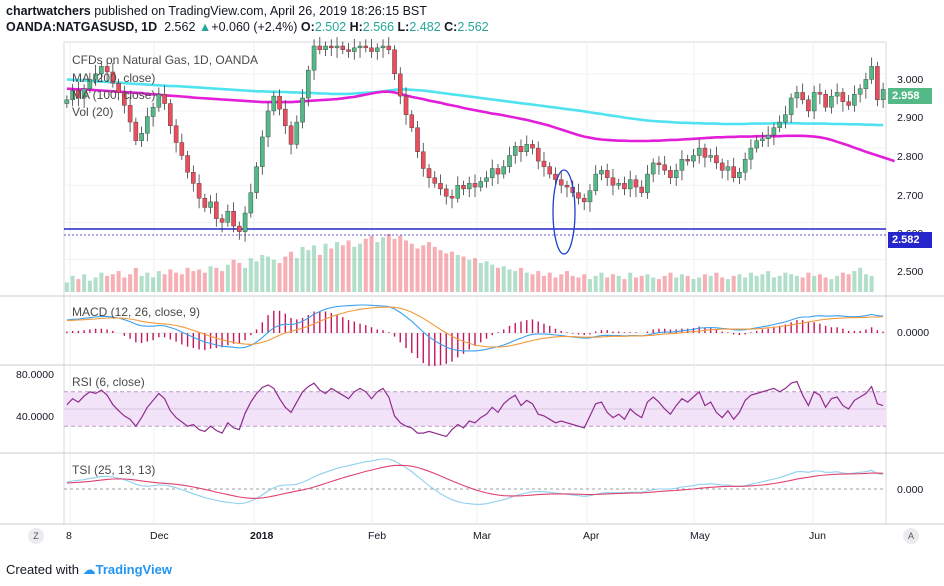 Image resolution: width=944 pixels, height=586 pixels. Describe the element at coordinates (307, 27) in the screenshot. I see `open-label: O:` at that location.